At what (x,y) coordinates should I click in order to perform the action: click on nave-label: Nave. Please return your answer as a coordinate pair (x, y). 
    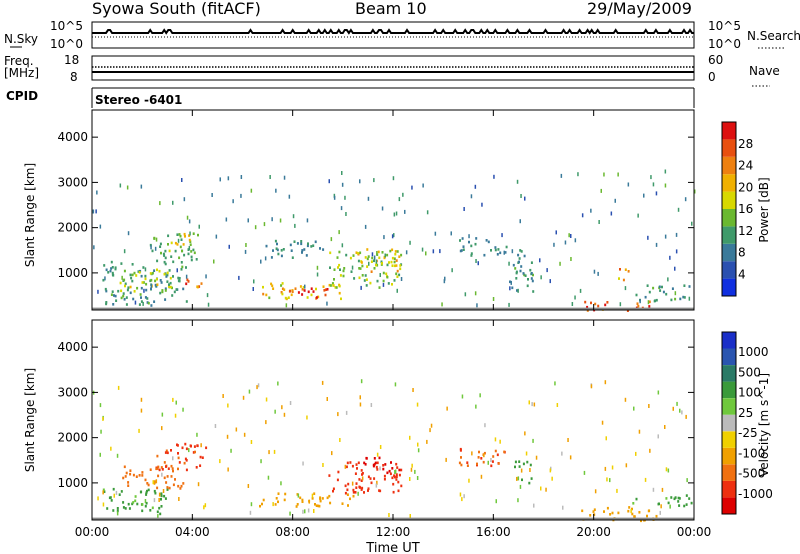
    Looking at the image, I should click on (764, 71).